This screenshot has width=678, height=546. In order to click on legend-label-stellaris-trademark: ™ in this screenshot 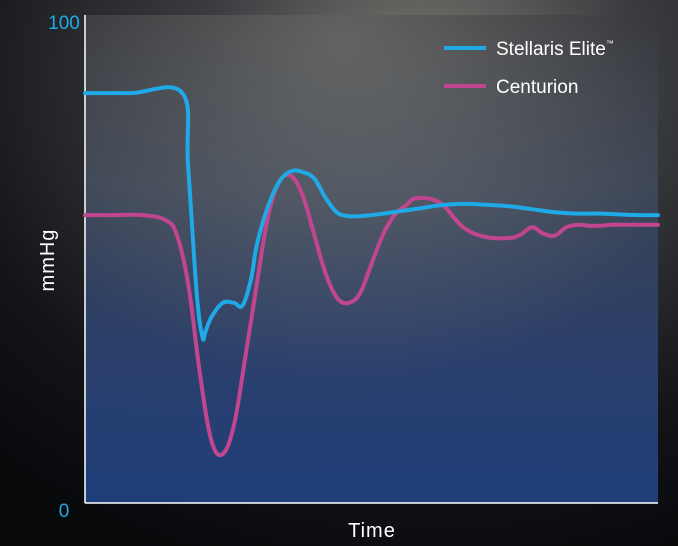, I will do `click(610, 43)`.